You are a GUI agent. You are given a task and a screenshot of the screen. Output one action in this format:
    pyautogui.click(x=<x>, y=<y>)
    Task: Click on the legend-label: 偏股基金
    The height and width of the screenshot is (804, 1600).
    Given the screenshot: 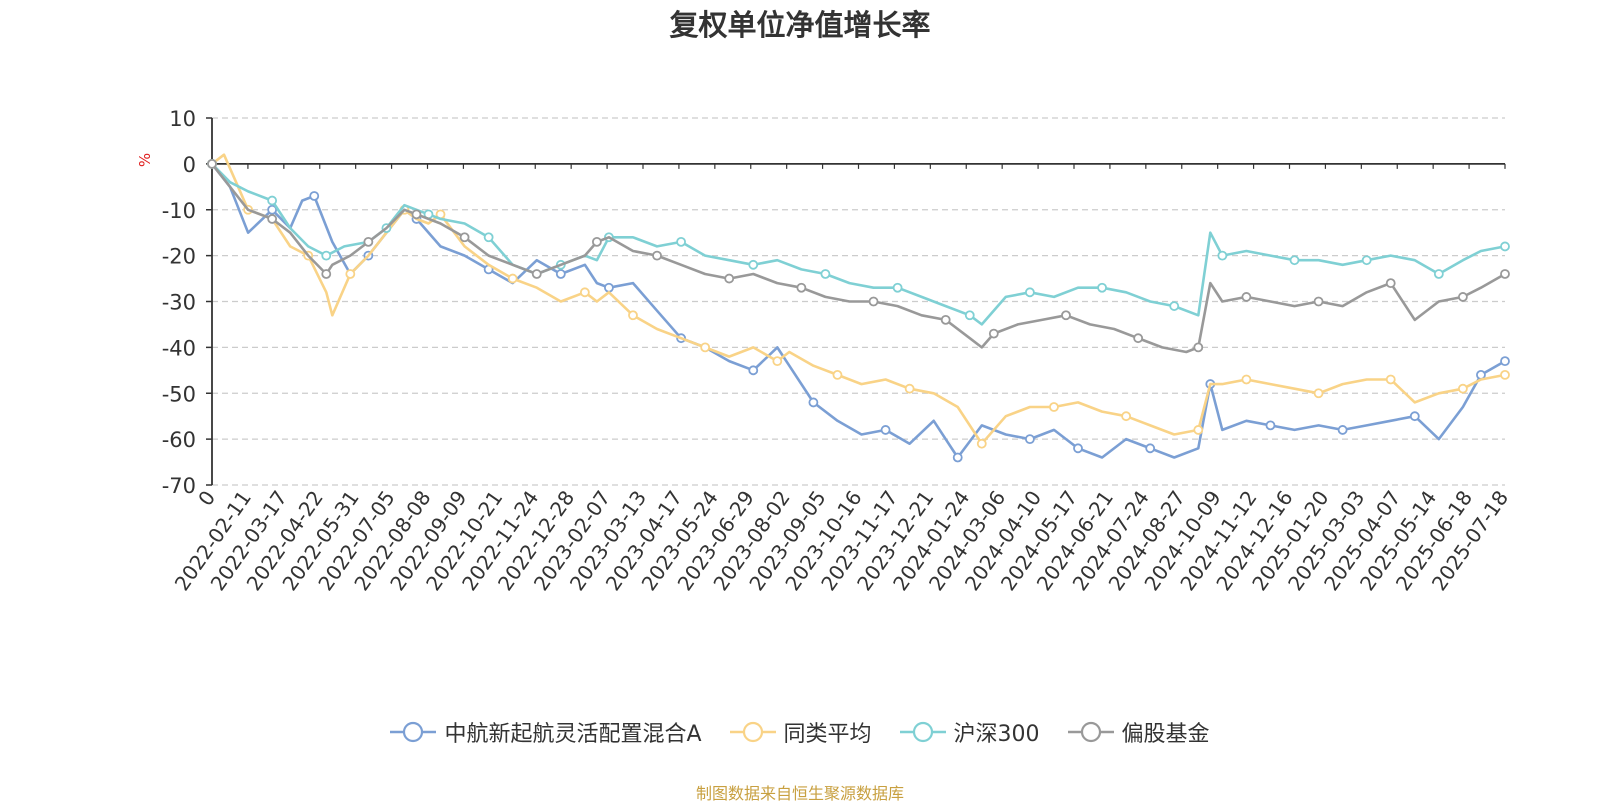 What is the action you would take?
    pyautogui.click(x=1165, y=734)
    